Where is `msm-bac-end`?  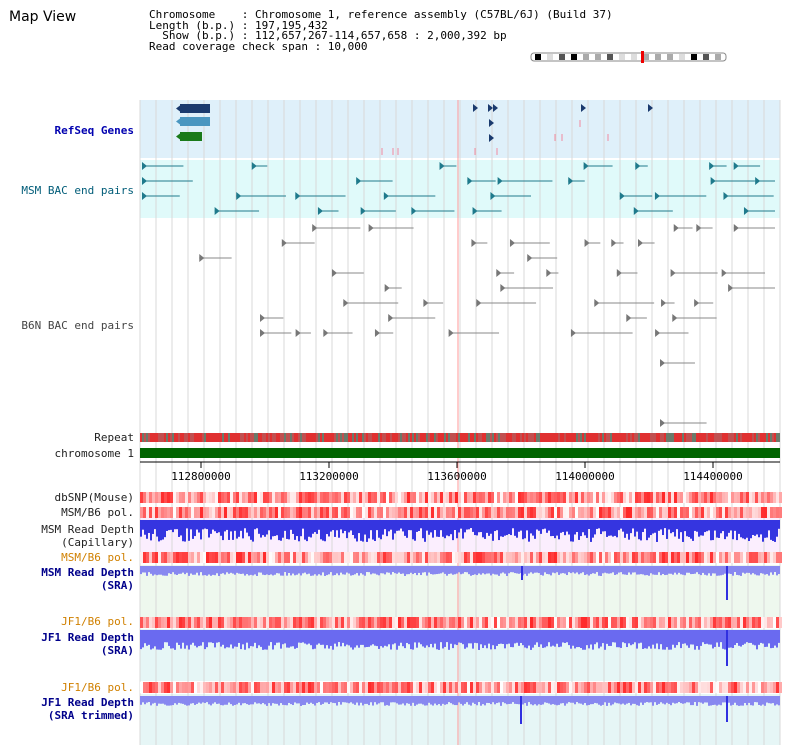
msm-bac-end is located at coordinates (359, 181).